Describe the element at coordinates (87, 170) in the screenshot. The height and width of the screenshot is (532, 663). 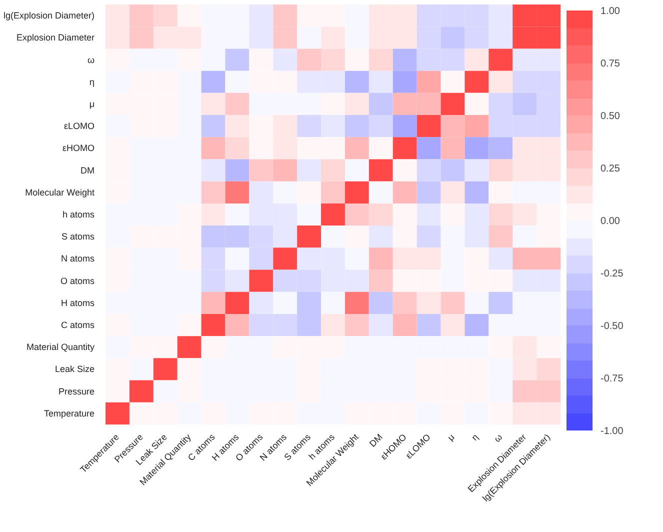
I see `y-tick-label: DM` at that location.